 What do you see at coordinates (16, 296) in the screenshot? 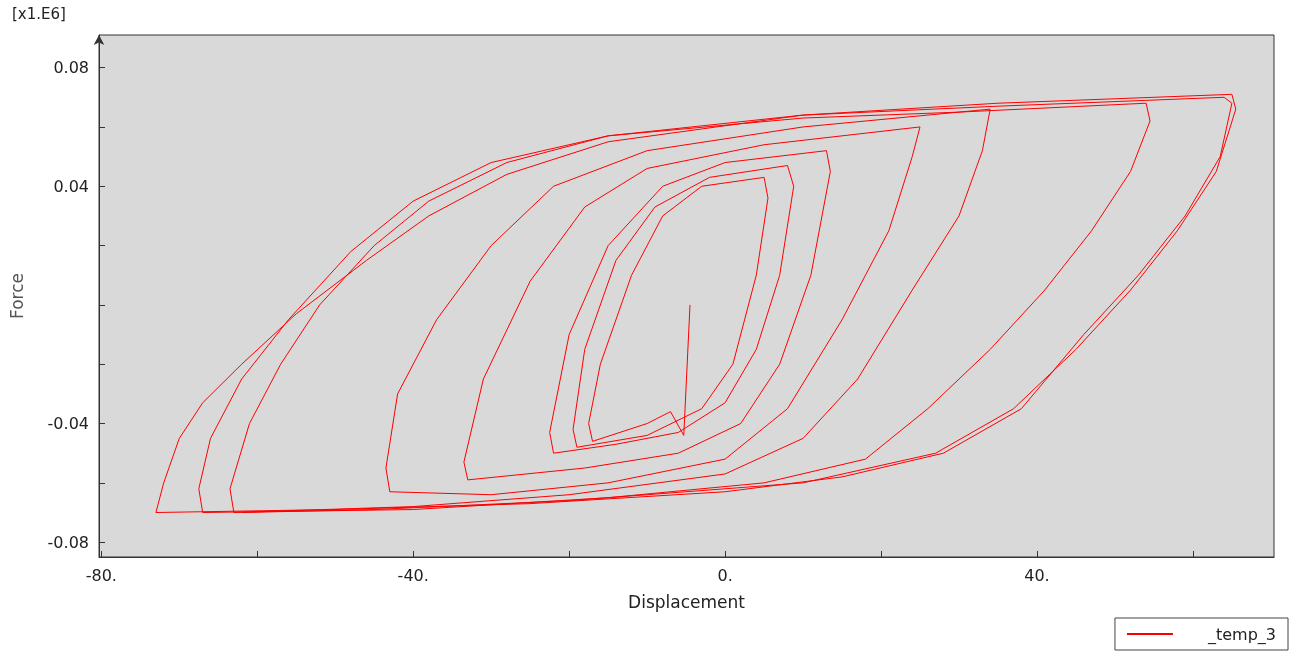
I see `y-axis-title: Force` at bounding box center [16, 296].